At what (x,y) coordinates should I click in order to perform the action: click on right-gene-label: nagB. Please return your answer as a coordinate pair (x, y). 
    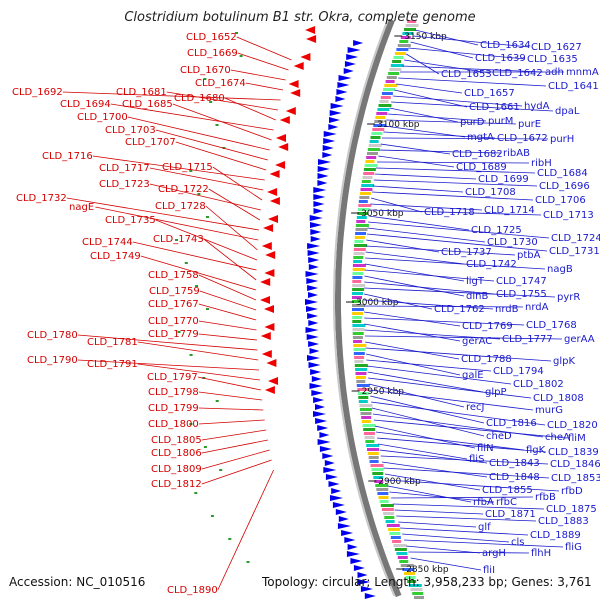
    Looking at the image, I should click on (560, 269).